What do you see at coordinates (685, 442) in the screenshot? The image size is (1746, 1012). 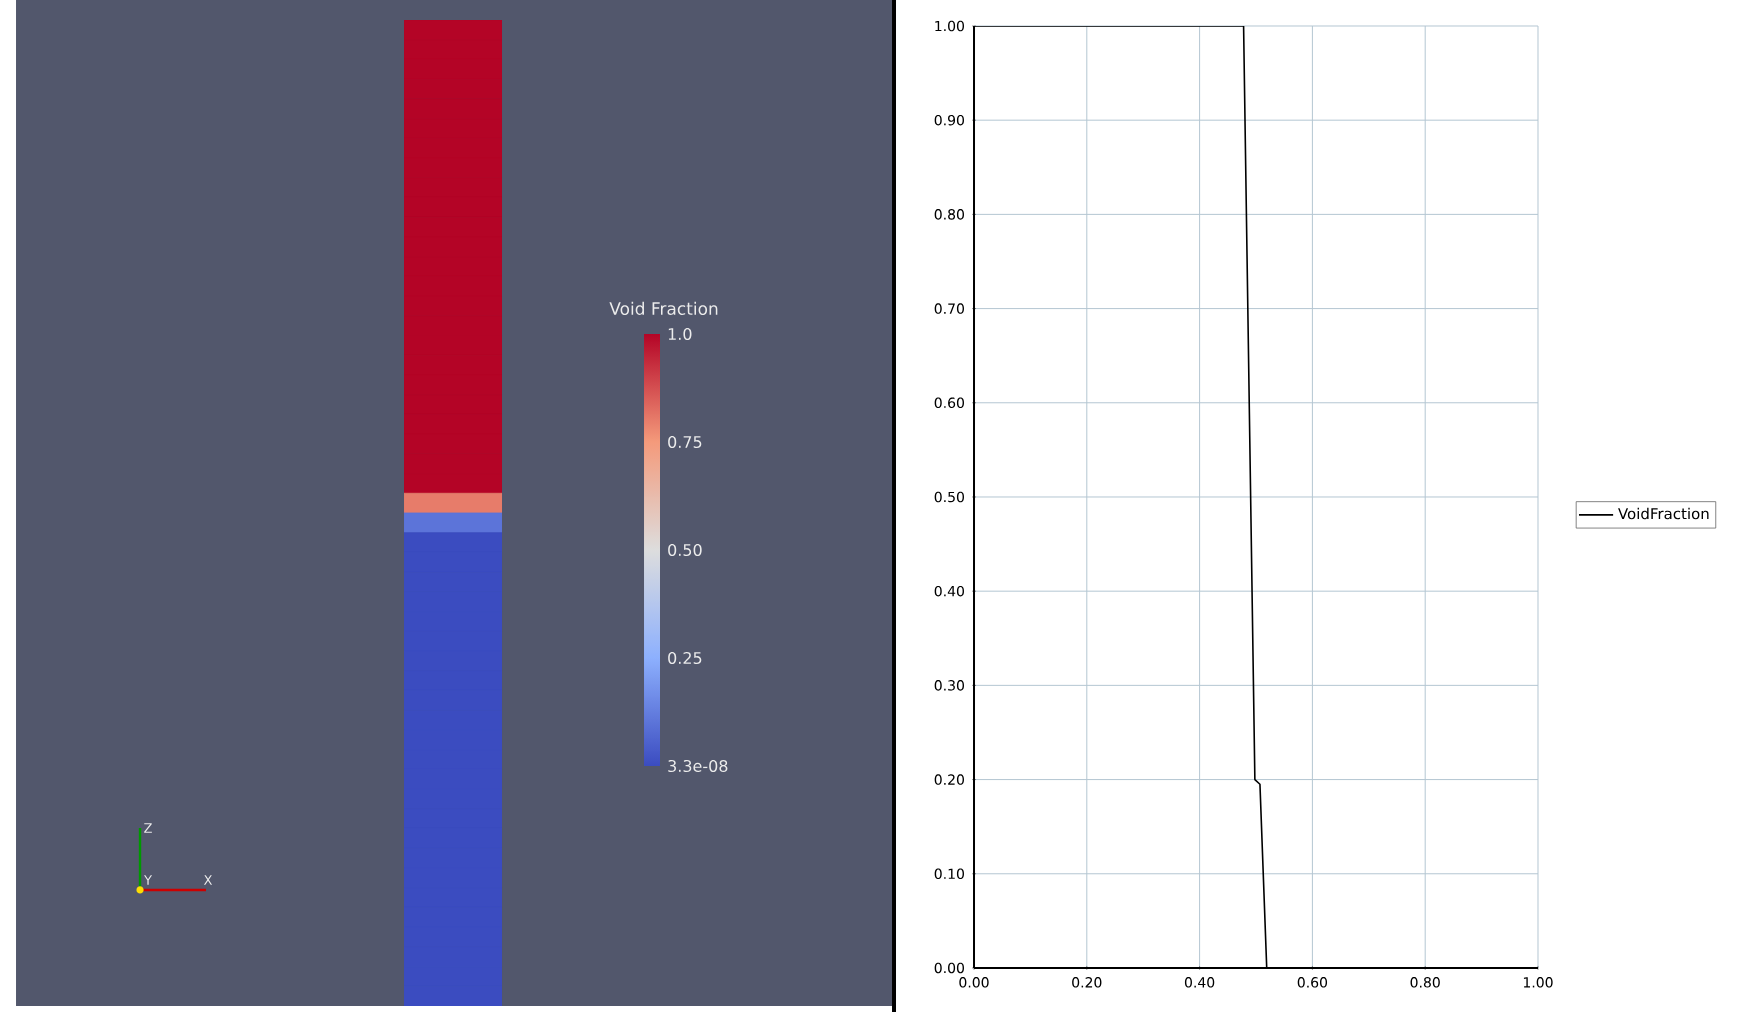 I see `color-bar-label: 0.75` at bounding box center [685, 442].